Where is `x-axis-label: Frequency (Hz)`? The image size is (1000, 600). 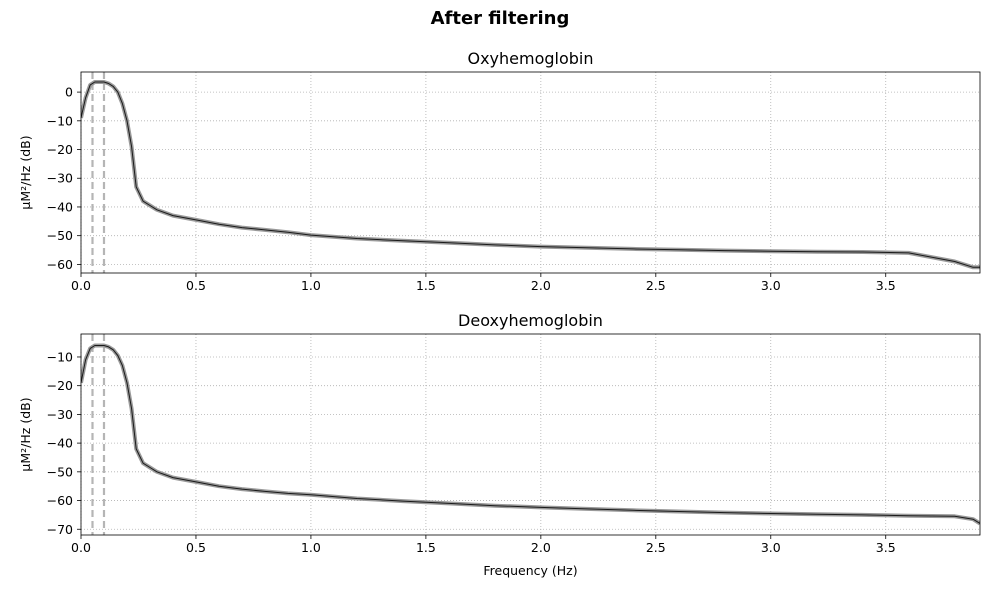
x-axis-label: Frequency (Hz) is located at coordinates (530, 570).